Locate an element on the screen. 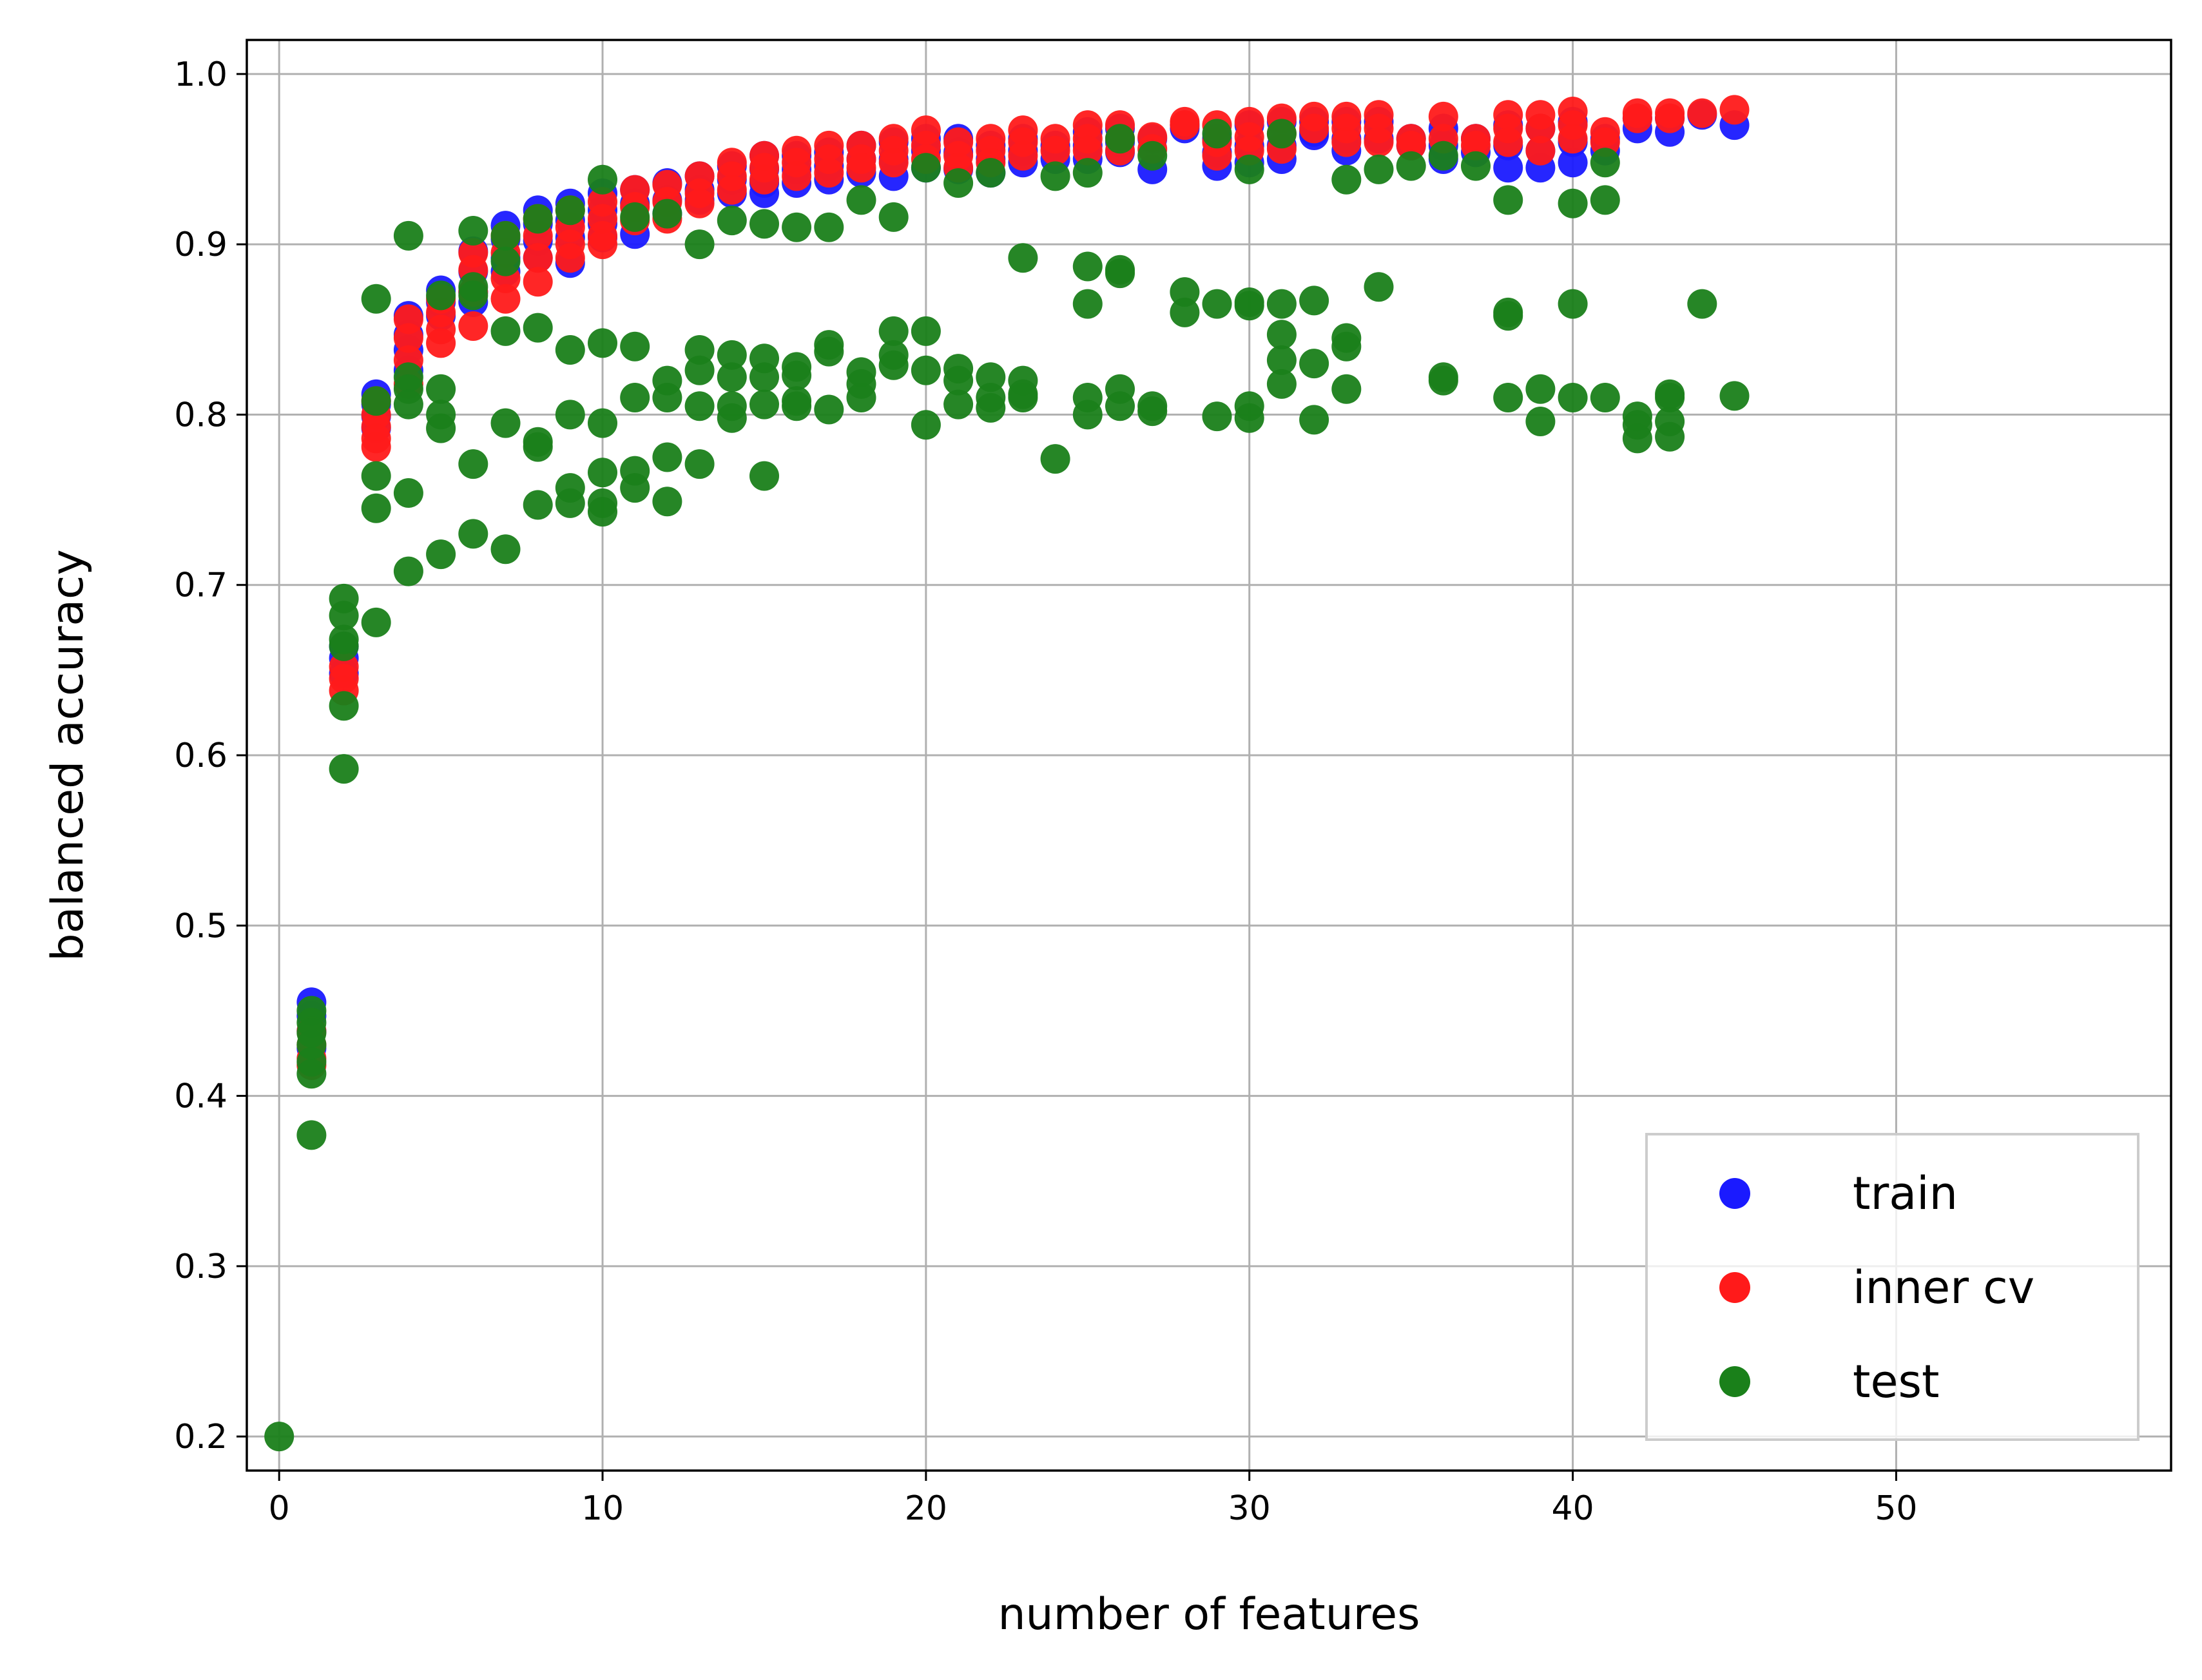 This screenshot has height=1680, width=2202. x-axis-title: number of features is located at coordinates (1209, 1615).